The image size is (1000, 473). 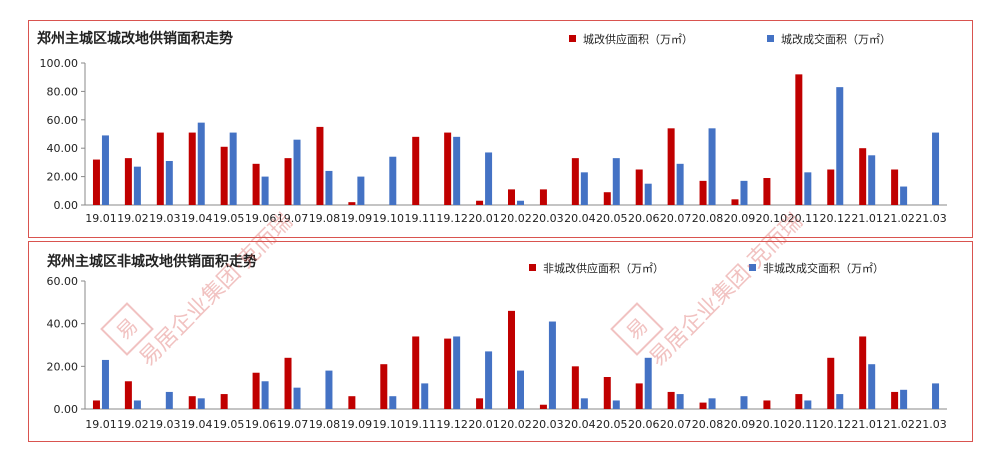 I want to click on x-tick-label: 19.09, so click(x=357, y=218).